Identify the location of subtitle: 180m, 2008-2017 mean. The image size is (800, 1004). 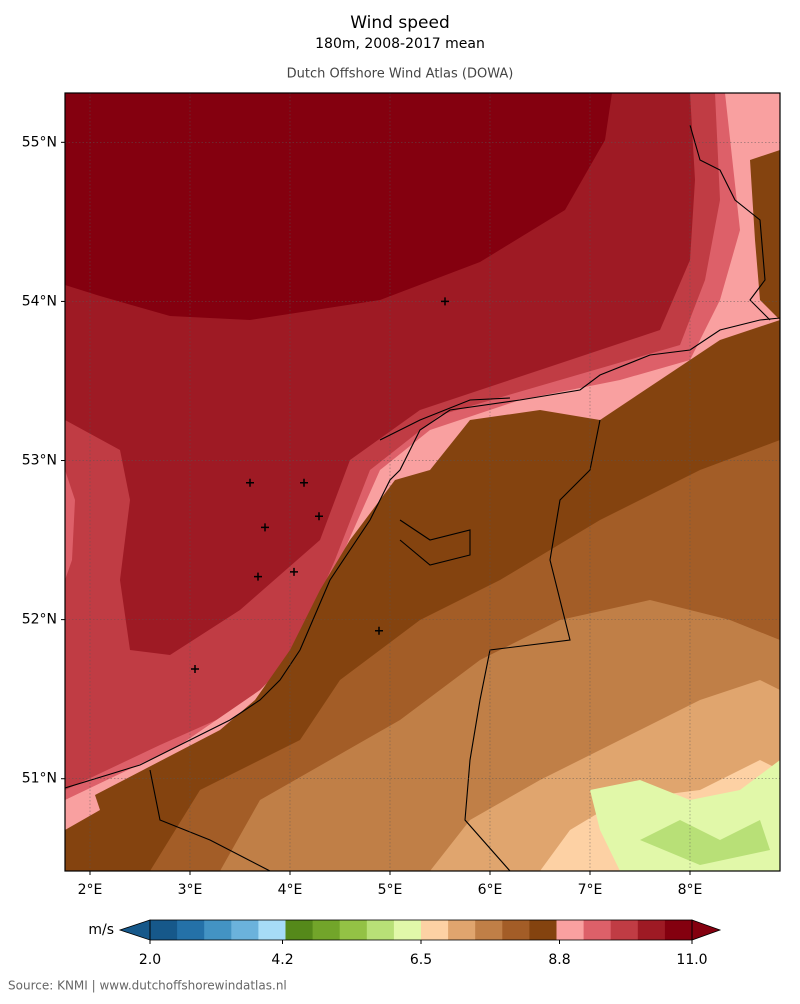
(400, 44).